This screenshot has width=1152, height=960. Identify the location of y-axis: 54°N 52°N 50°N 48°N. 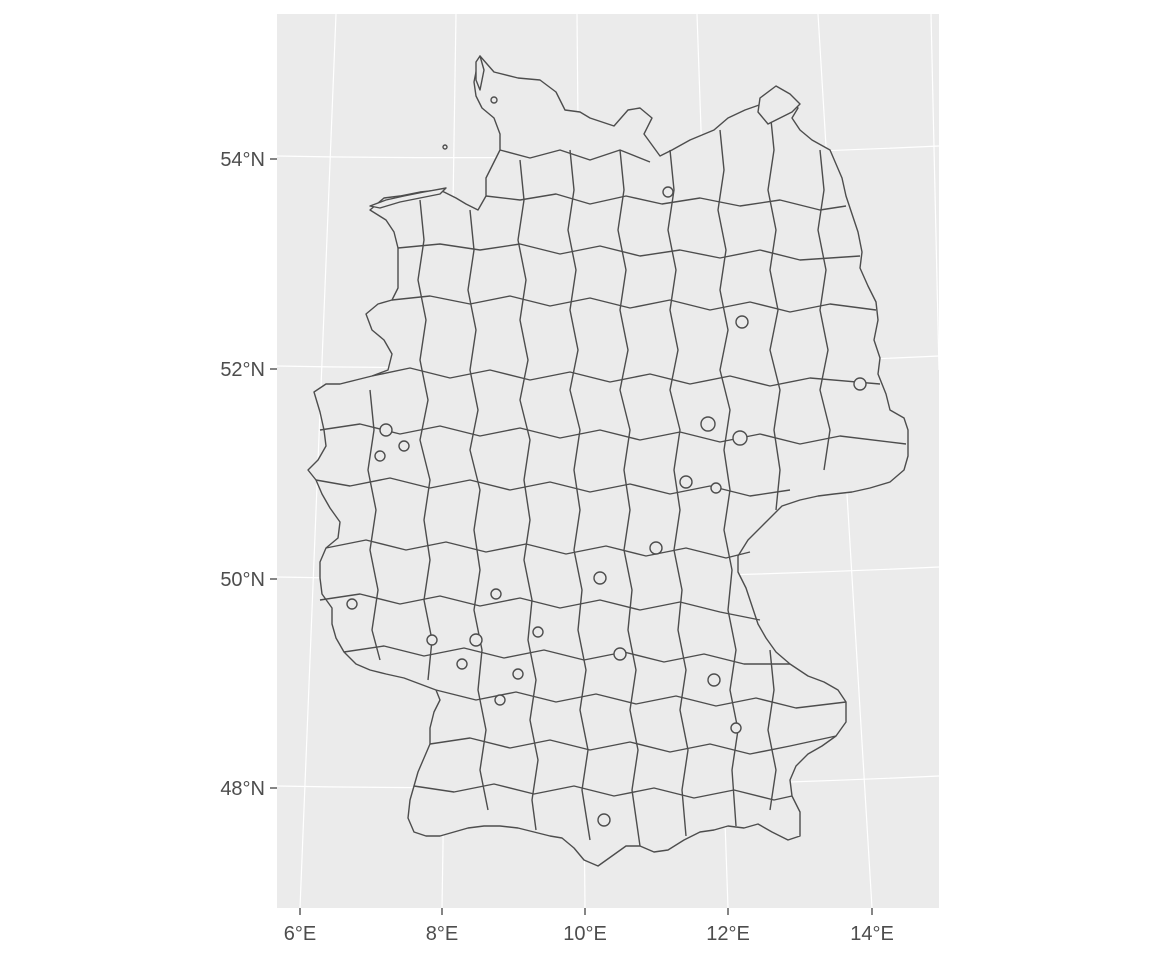
(248, 474).